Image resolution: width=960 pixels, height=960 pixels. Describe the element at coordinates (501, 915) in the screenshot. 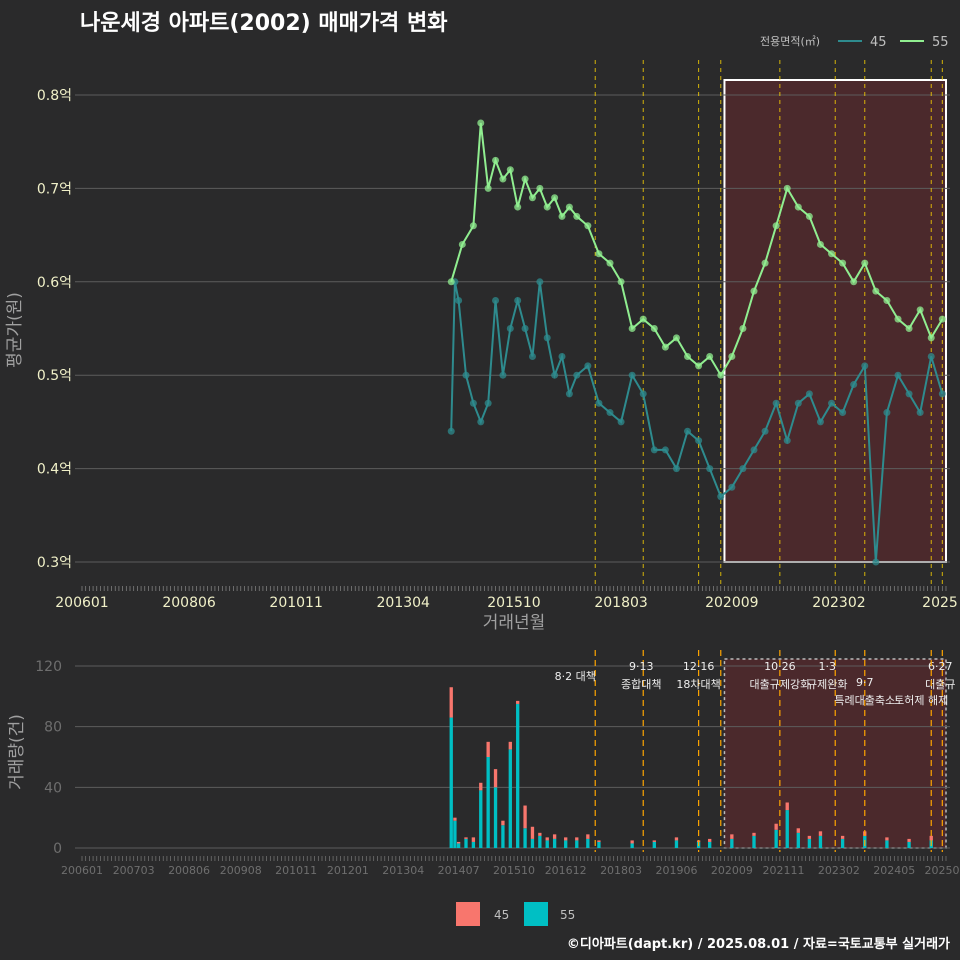

I see `legend-swatch-label-45: 45` at that location.